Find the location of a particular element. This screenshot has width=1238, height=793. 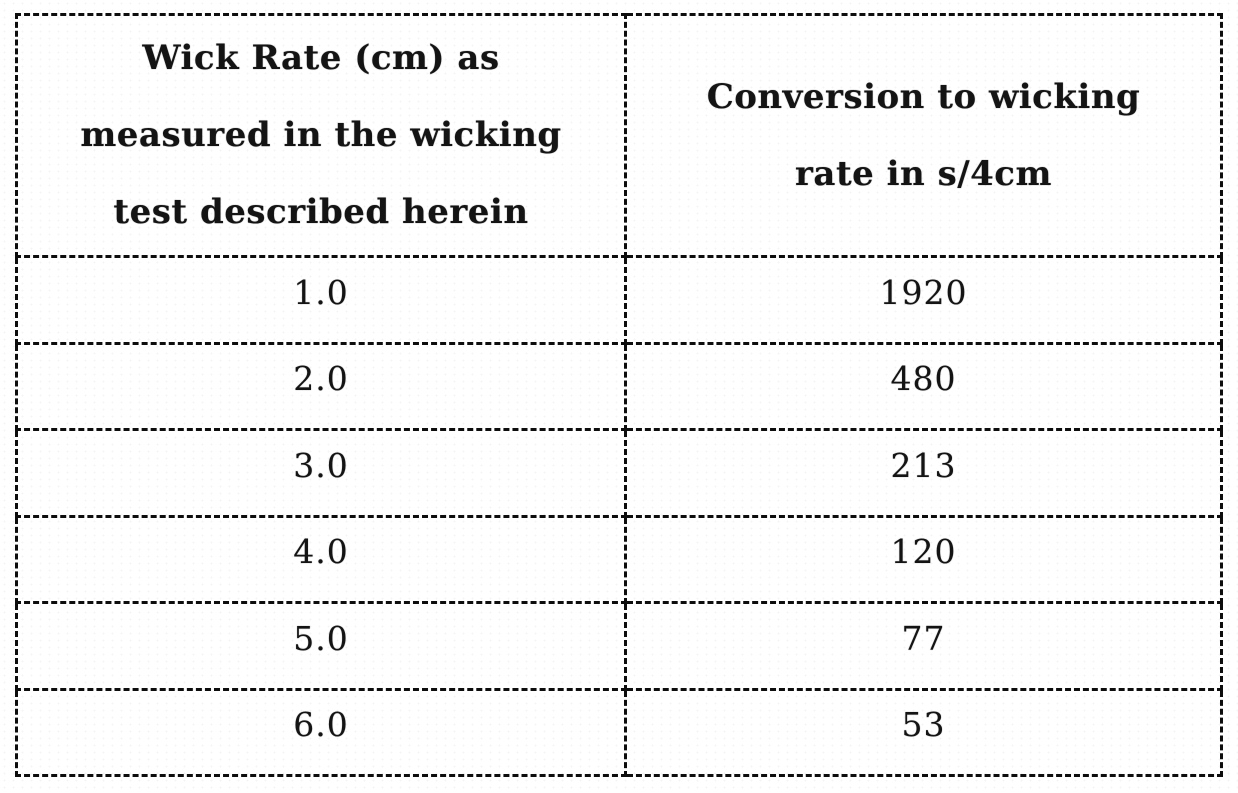

table-row: 4.0 120 is located at coordinates (619, 559).